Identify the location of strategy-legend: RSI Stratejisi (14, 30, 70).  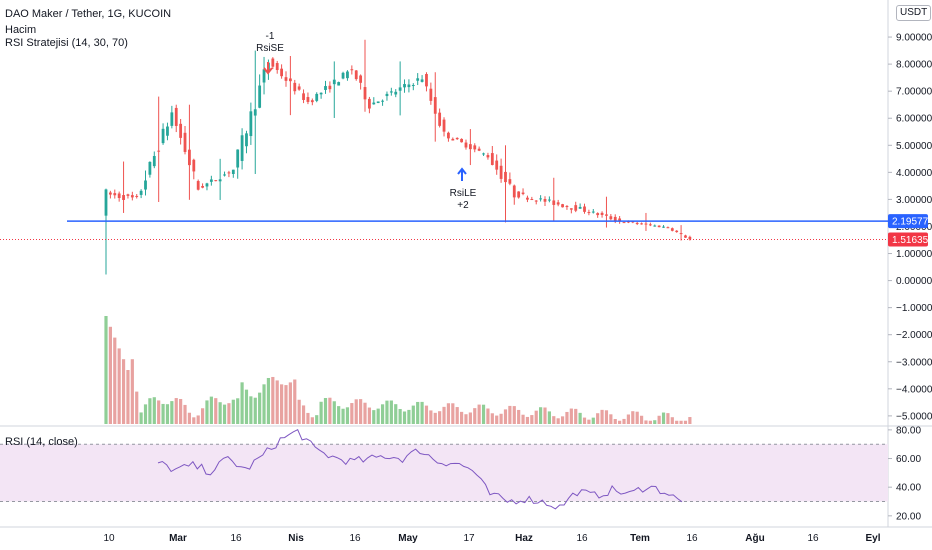
(66, 43).